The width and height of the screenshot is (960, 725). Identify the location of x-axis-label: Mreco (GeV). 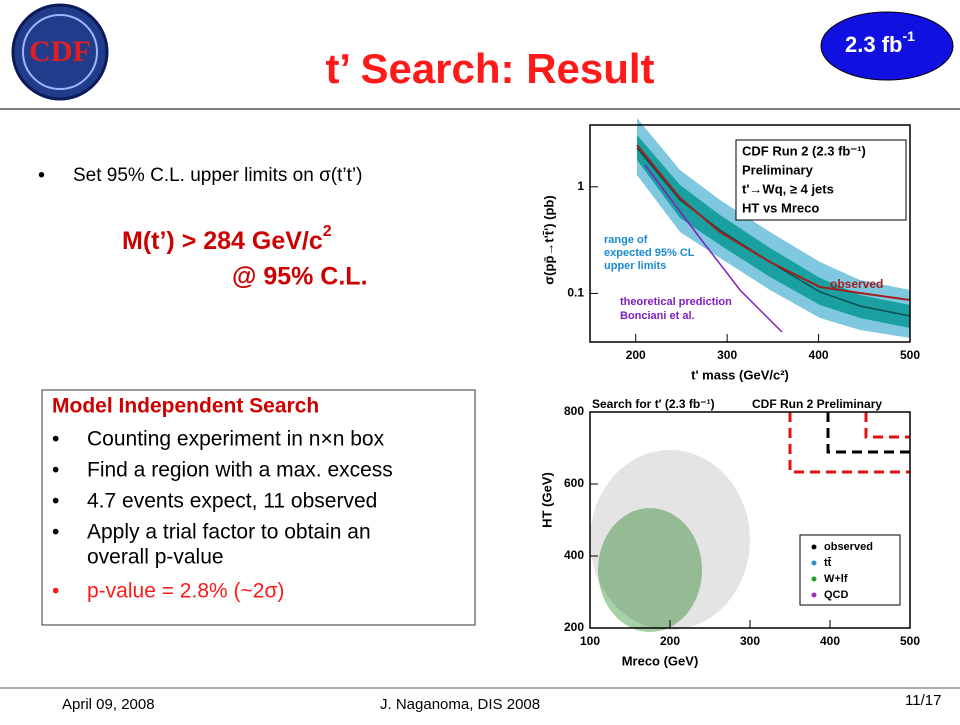
(660, 660).